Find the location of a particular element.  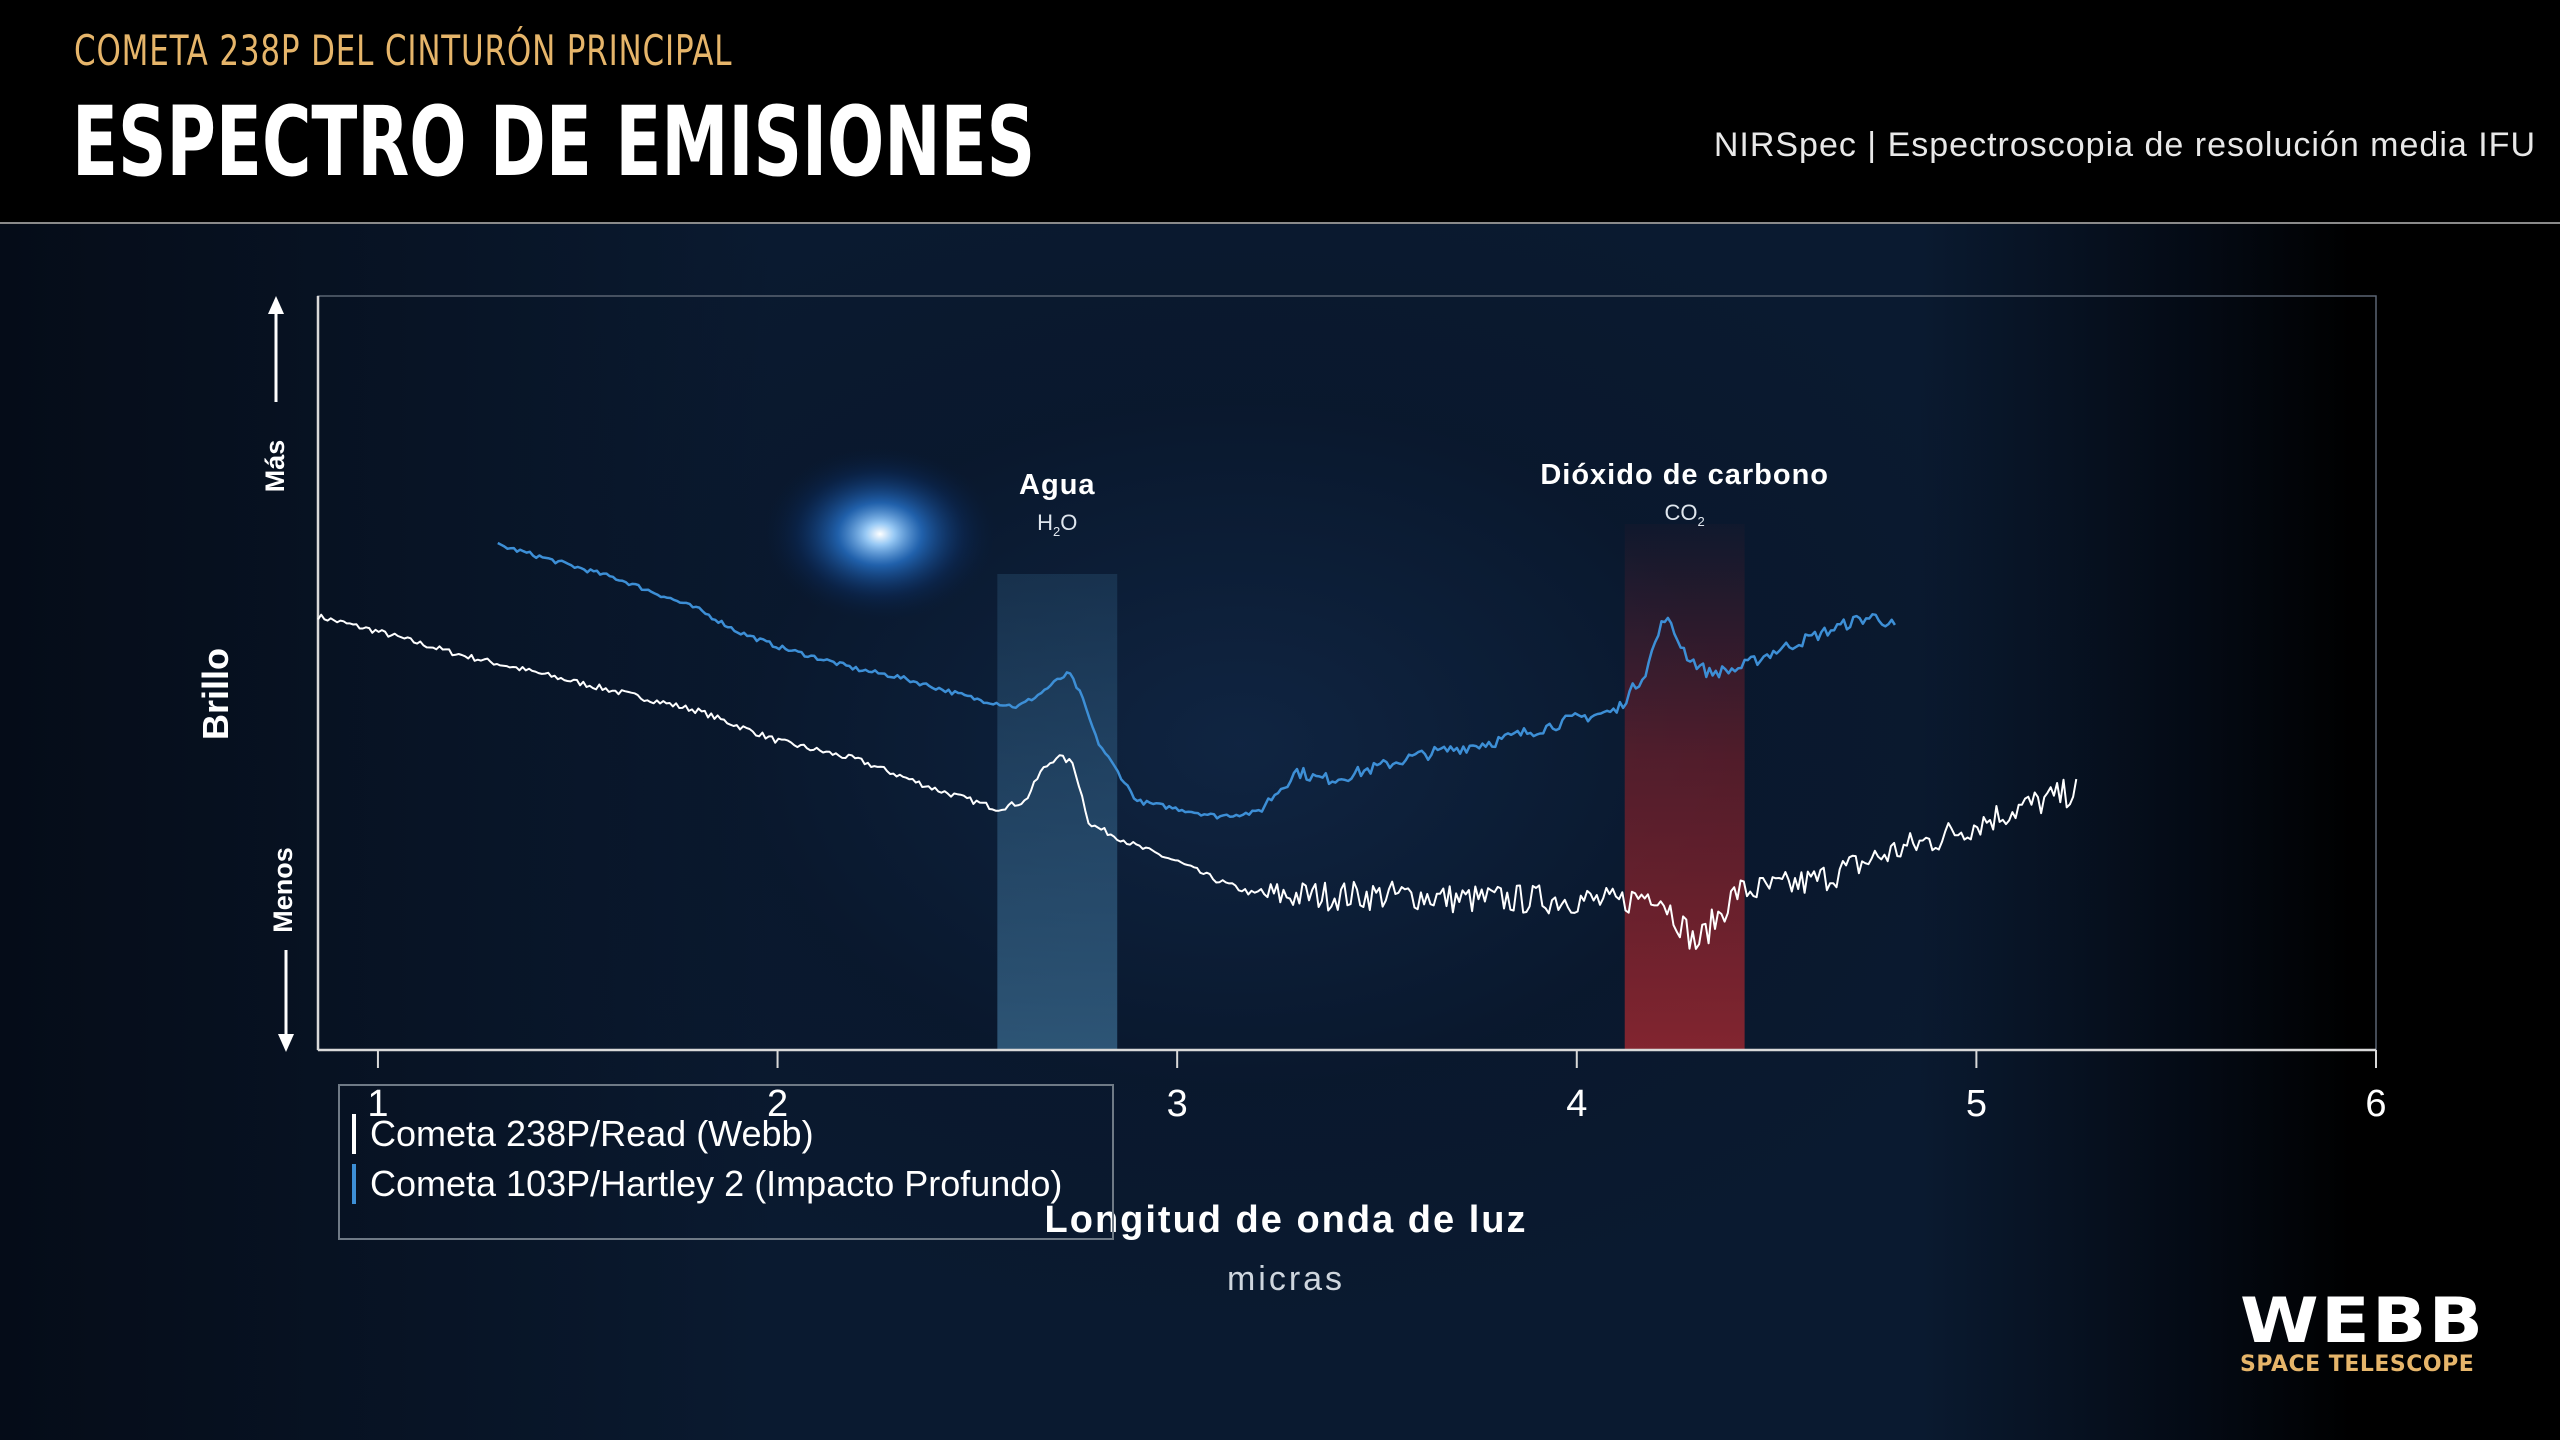

y-high-label: Más is located at coordinates (275, 466).